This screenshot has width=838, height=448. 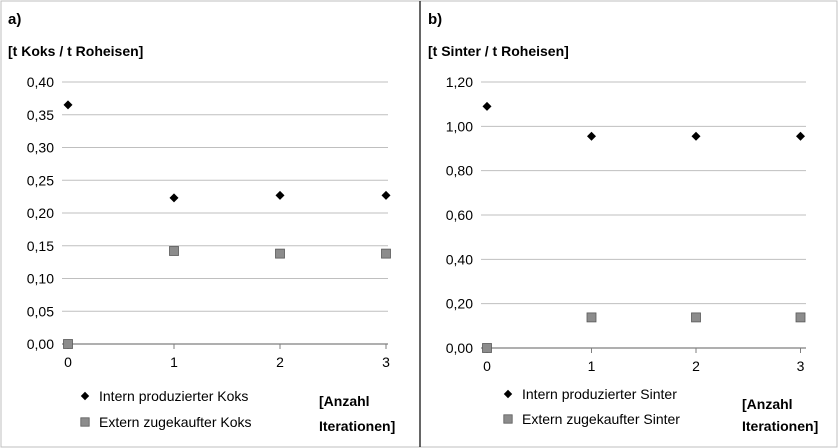 What do you see at coordinates (599, 394) in the screenshot?
I see `legend-entry-label: Intern produzierter Sinter` at bounding box center [599, 394].